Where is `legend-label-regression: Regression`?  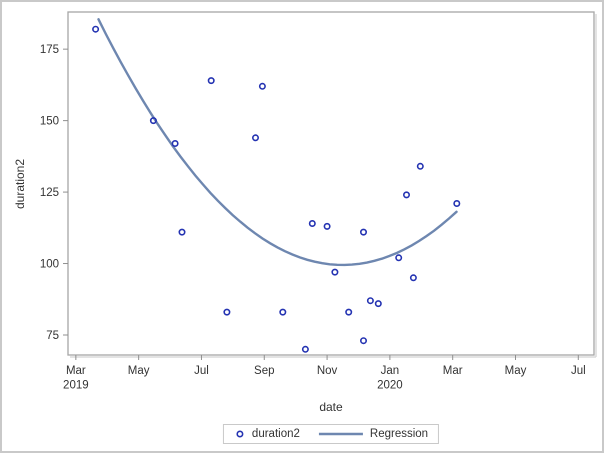
legend-label-regression: Regression is located at coordinates (399, 434).